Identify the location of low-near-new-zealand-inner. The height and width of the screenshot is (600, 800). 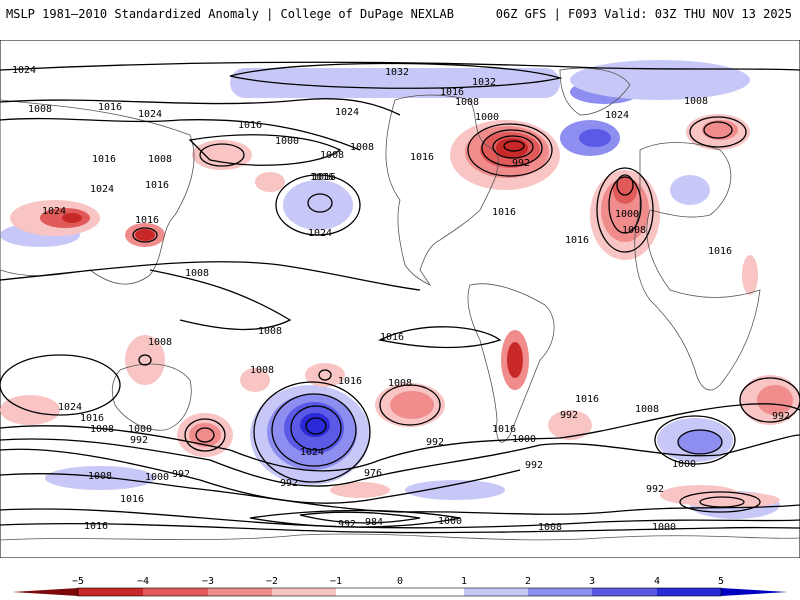
(205, 435).